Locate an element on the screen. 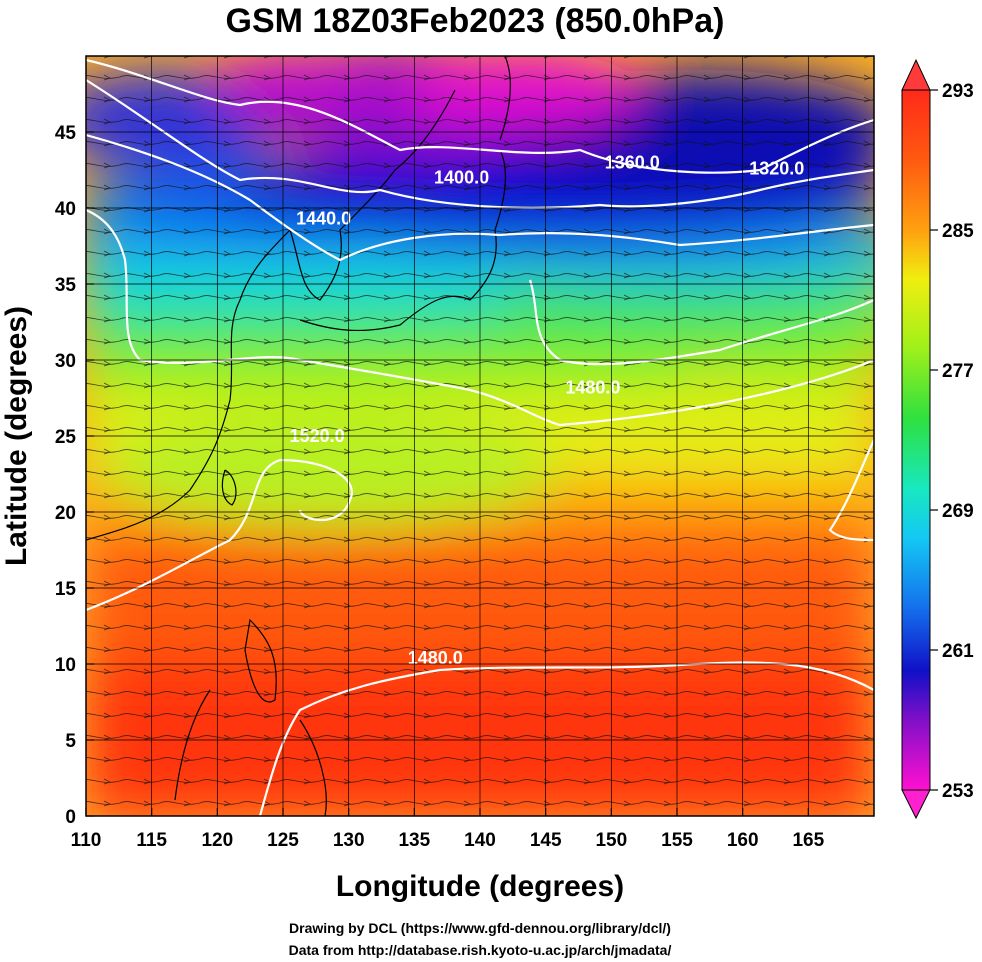 Image resolution: width=982 pixels, height=962 pixels. y-tick-label: 20 is located at coordinates (65, 513).